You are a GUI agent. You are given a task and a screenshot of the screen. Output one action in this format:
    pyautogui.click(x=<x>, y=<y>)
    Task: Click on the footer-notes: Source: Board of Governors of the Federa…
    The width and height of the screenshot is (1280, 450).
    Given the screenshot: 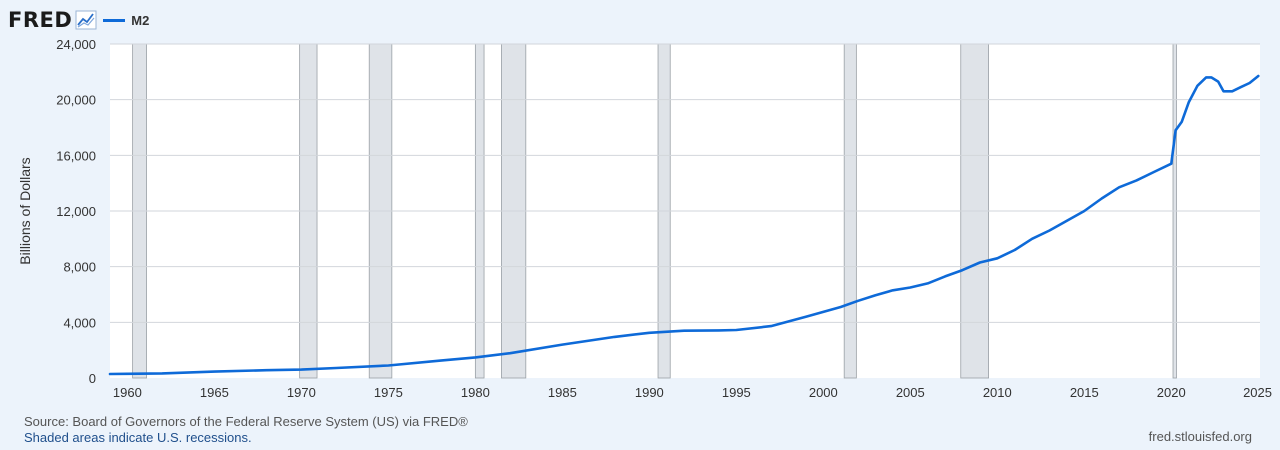 What is the action you would take?
    pyautogui.click(x=246, y=430)
    